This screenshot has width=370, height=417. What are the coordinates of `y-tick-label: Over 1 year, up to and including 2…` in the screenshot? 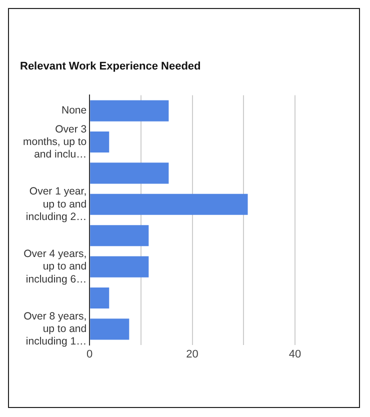 It's located at (56, 204).